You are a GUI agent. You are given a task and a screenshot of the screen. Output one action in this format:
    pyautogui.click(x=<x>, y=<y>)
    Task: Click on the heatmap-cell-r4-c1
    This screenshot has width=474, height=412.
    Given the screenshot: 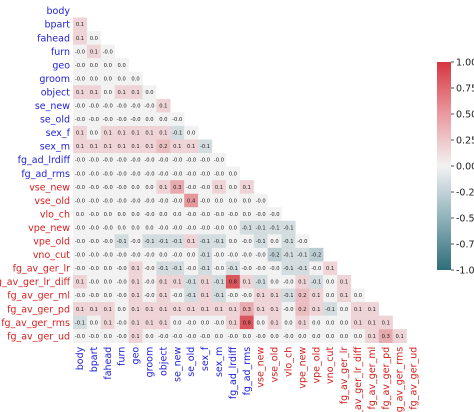 What is the action you would take?
    pyautogui.click(x=93, y=65)
    